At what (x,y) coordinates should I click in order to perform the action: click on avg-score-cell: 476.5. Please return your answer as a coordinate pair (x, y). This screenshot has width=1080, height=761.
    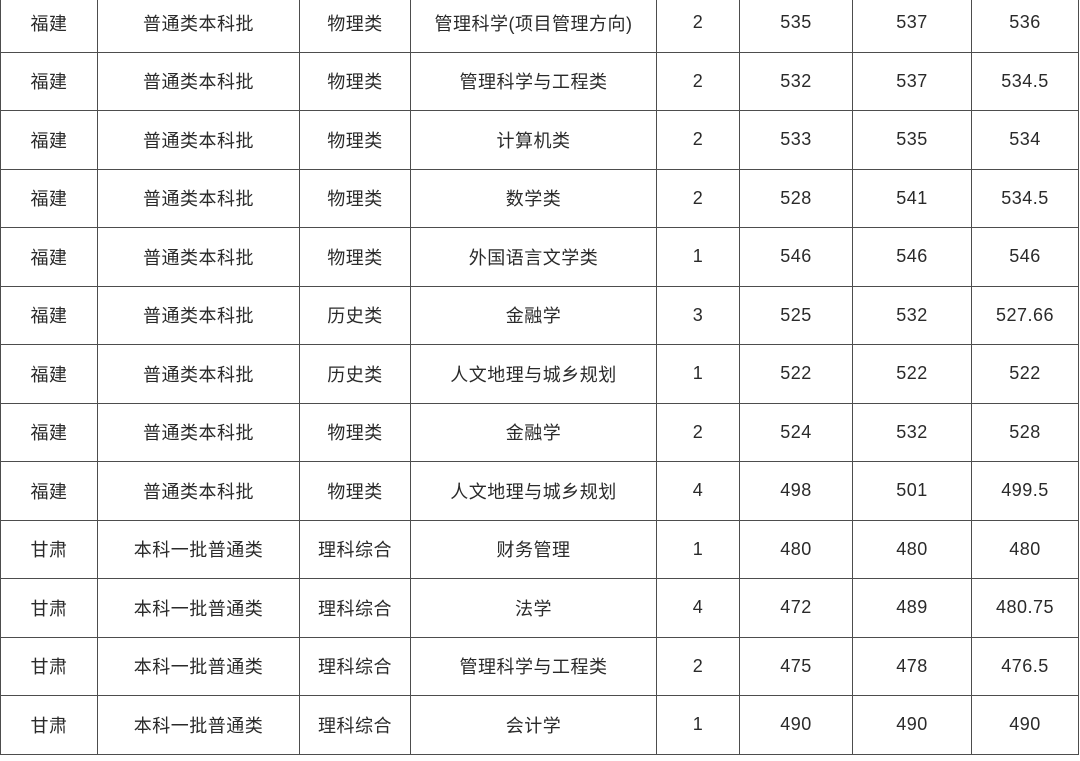
    Looking at the image, I should click on (1025, 666).